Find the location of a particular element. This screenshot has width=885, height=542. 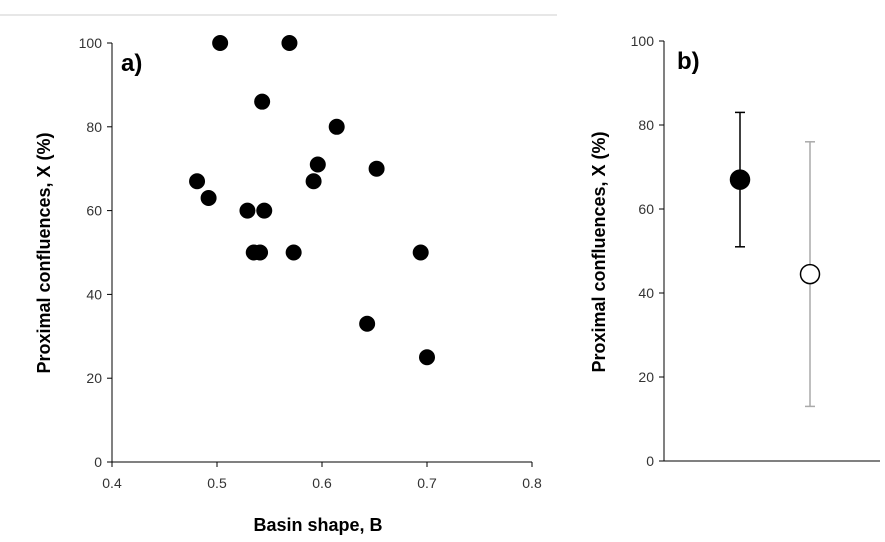

panel-a-y-tick-label: 100 is located at coordinates (91, 43).